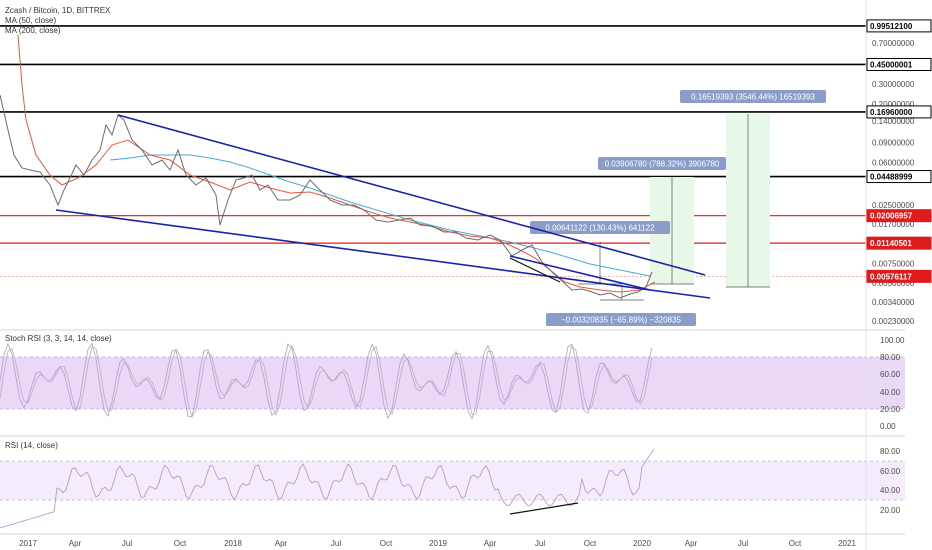 This screenshot has width=932, height=550. I want to click on y-tick-label: 0.06000000, so click(893, 162).